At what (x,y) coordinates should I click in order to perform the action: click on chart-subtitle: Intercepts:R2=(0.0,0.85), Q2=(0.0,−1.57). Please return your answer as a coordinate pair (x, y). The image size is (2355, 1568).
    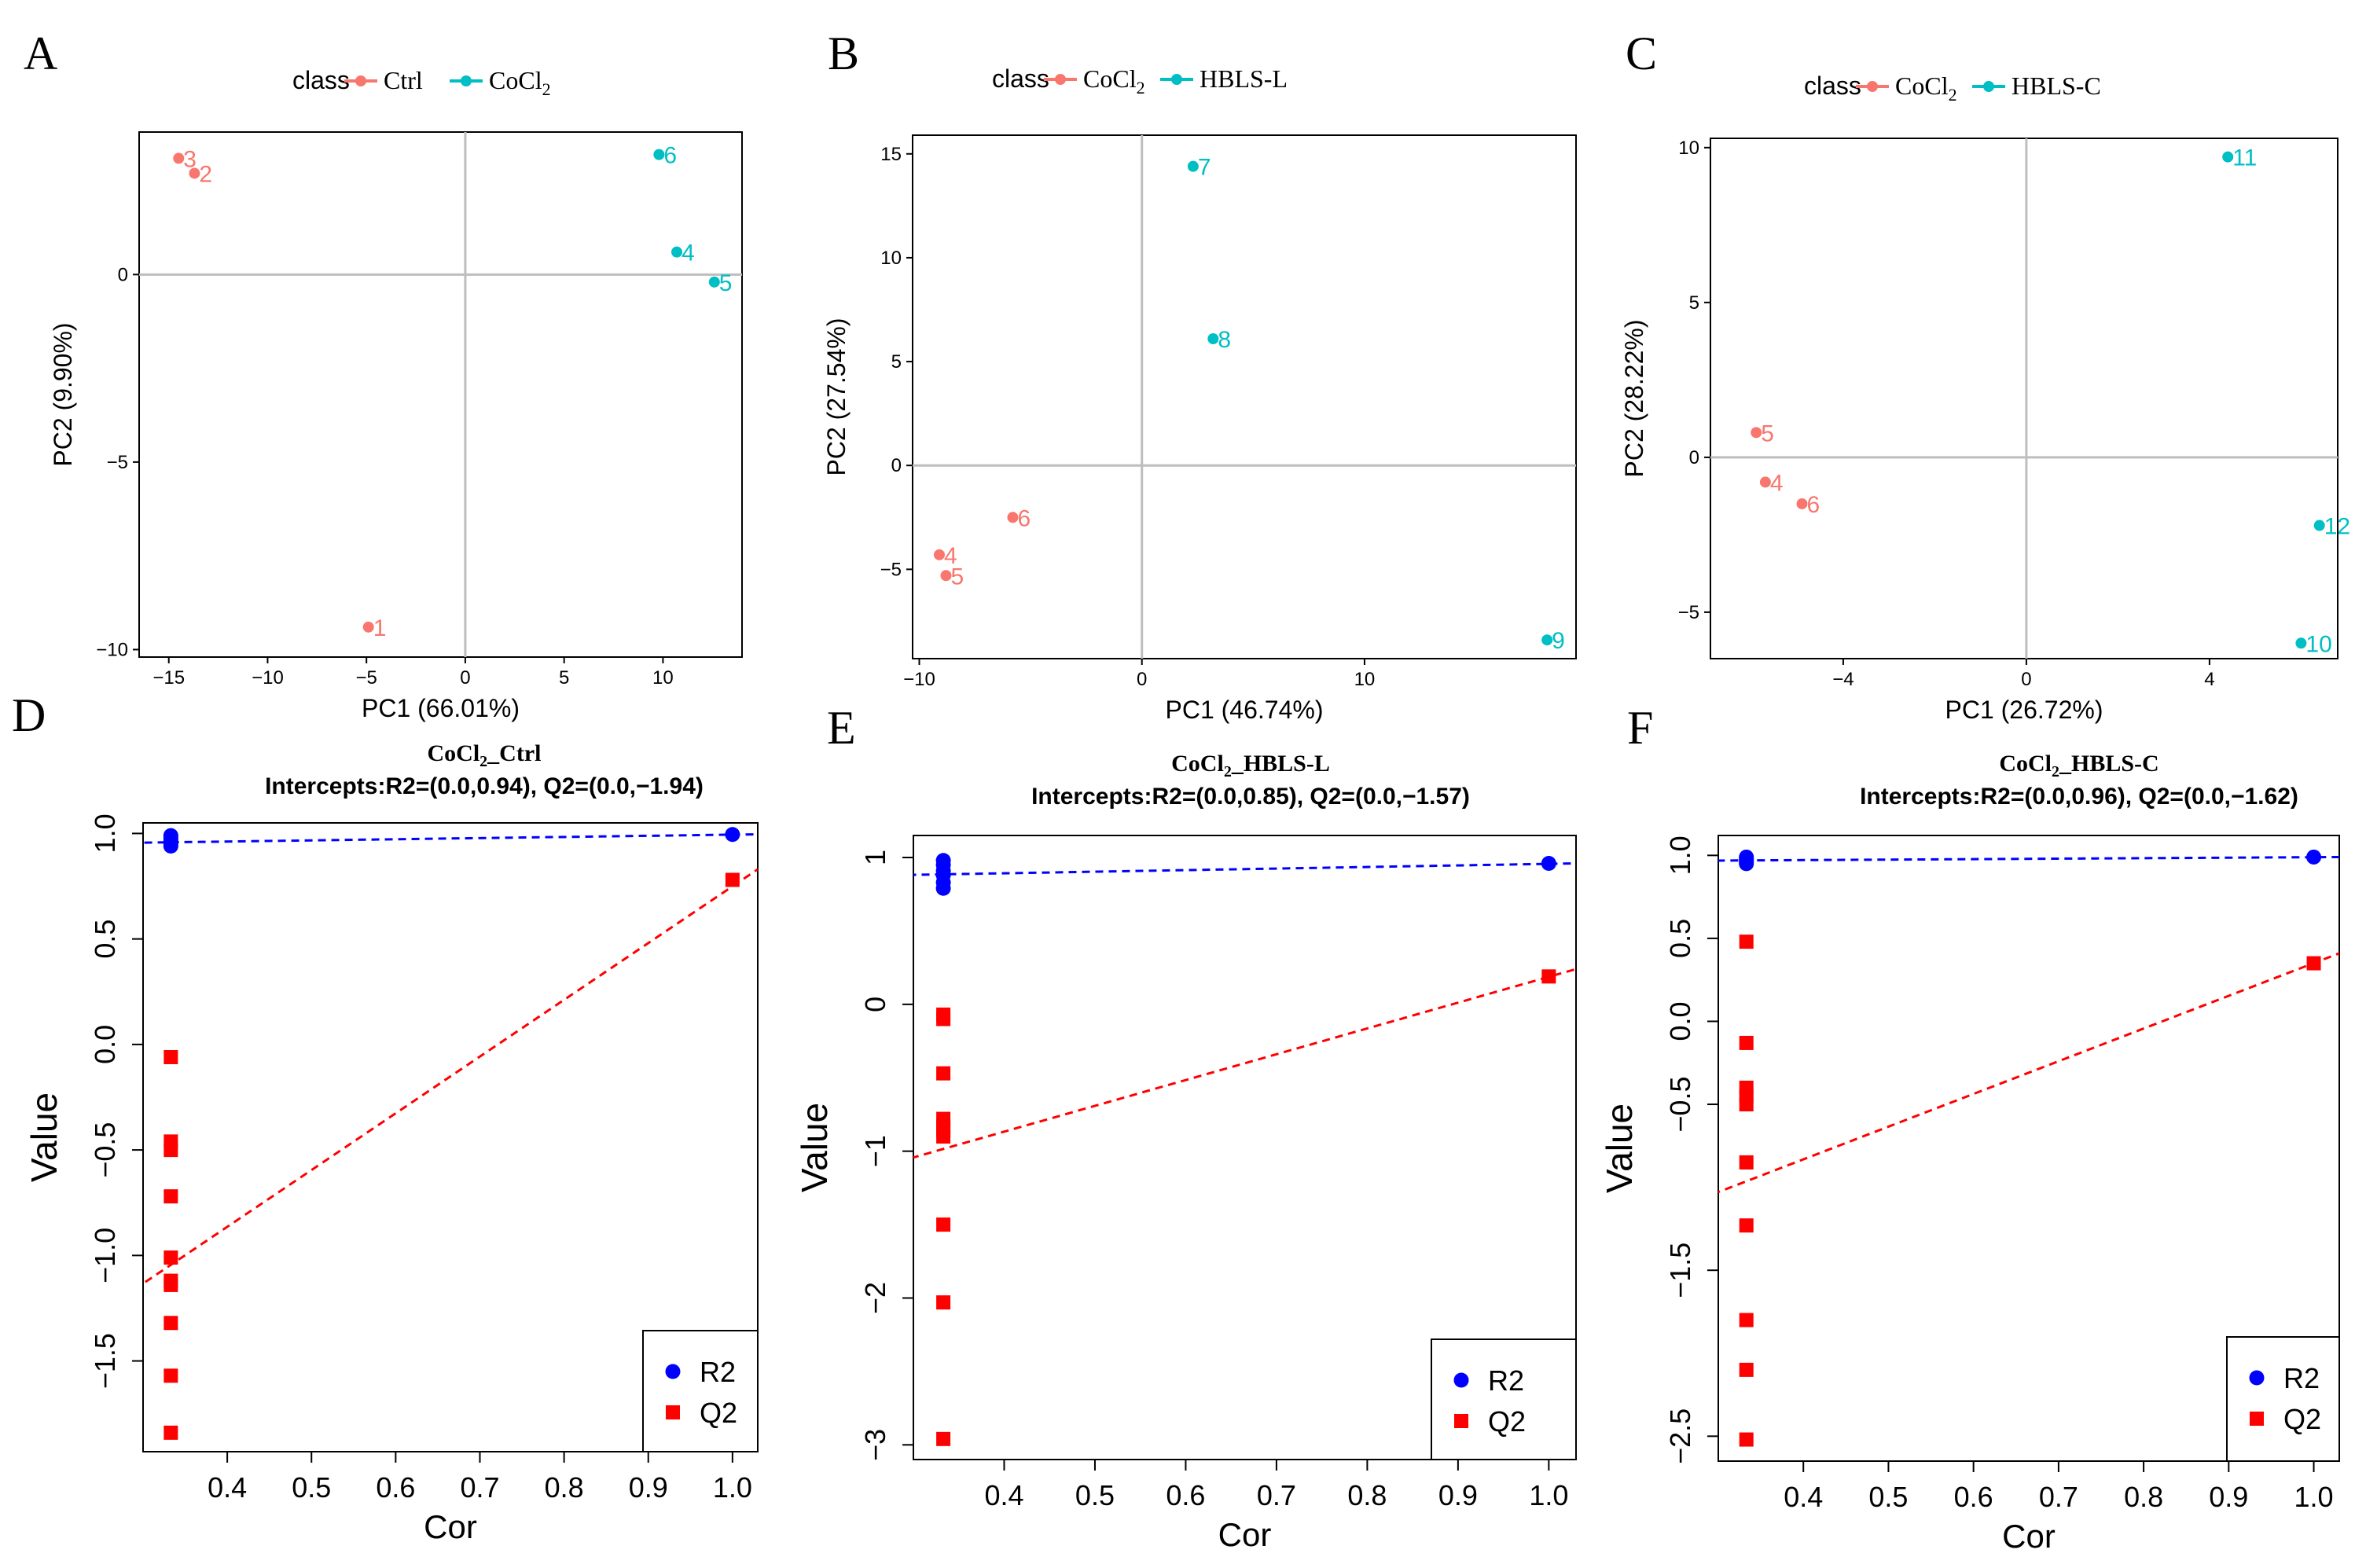
    Looking at the image, I should click on (1250, 797).